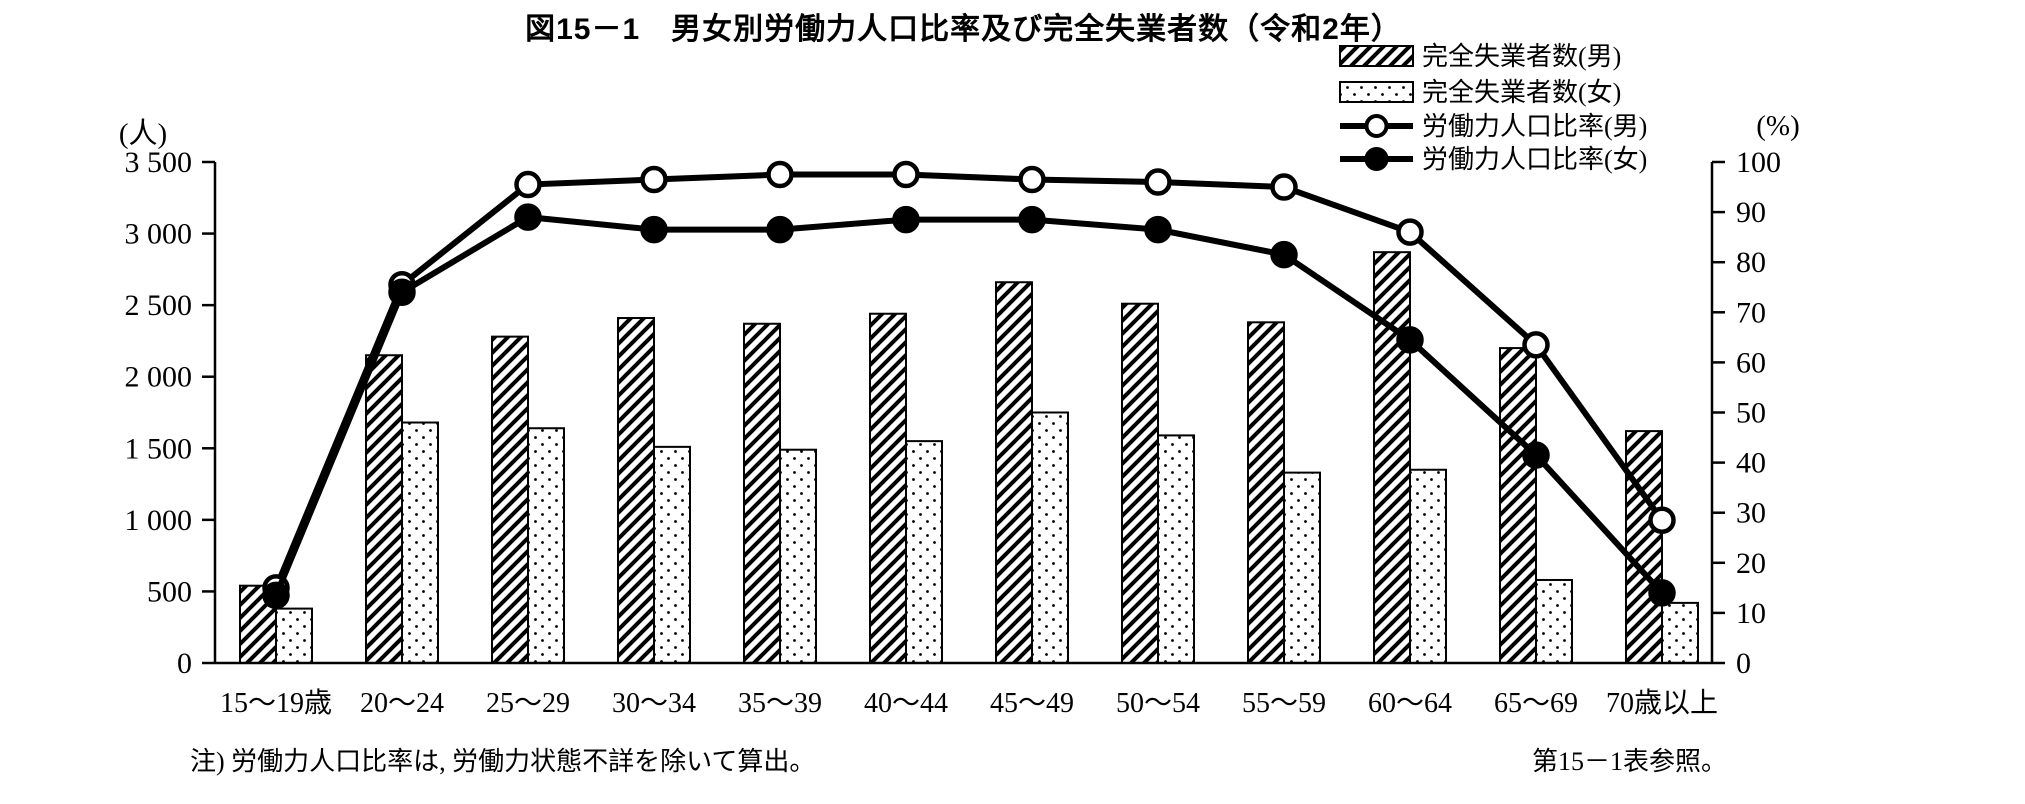 The image size is (2025, 804). What do you see at coordinates (1751, 362) in the screenshot?
I see `right-tick-label: 60` at bounding box center [1751, 362].